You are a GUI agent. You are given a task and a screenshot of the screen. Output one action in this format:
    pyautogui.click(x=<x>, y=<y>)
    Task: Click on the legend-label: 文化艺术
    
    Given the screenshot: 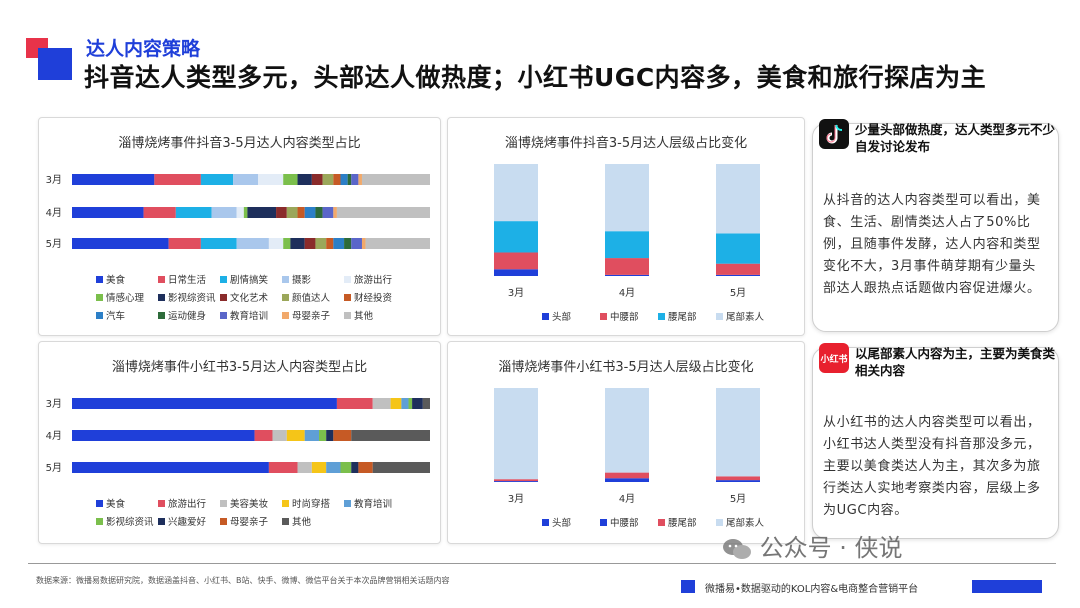 What is the action you would take?
    pyautogui.click(x=249, y=298)
    